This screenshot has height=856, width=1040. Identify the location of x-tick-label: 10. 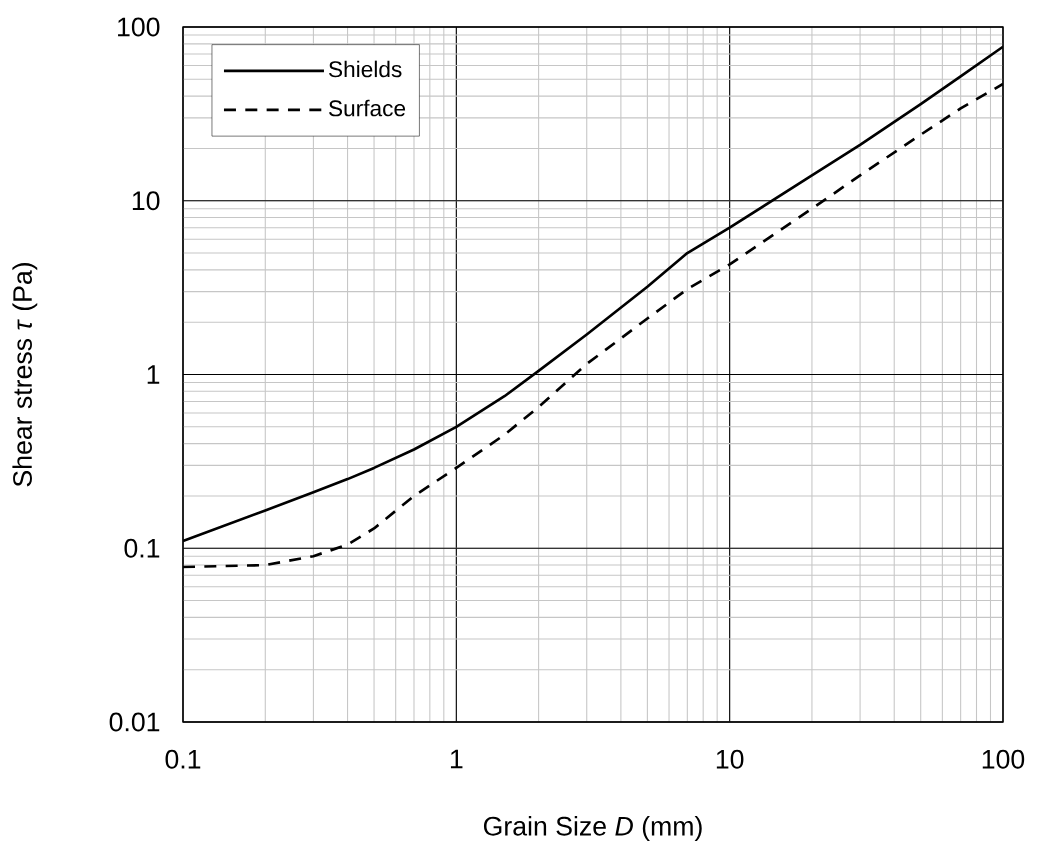
(730, 759).